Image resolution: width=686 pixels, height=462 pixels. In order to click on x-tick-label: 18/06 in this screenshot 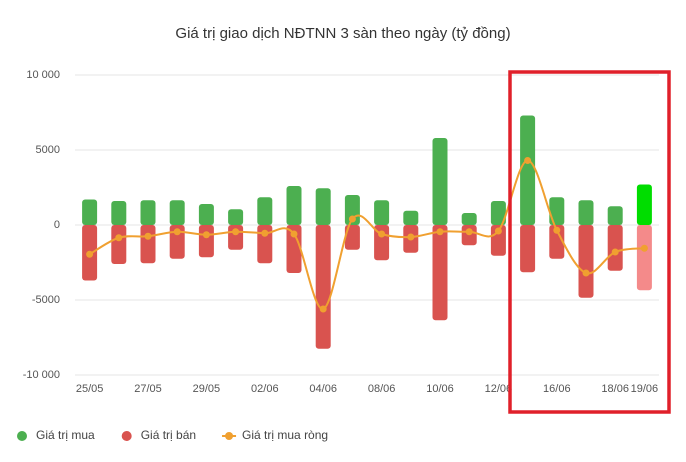, I will do `click(615, 389)`.